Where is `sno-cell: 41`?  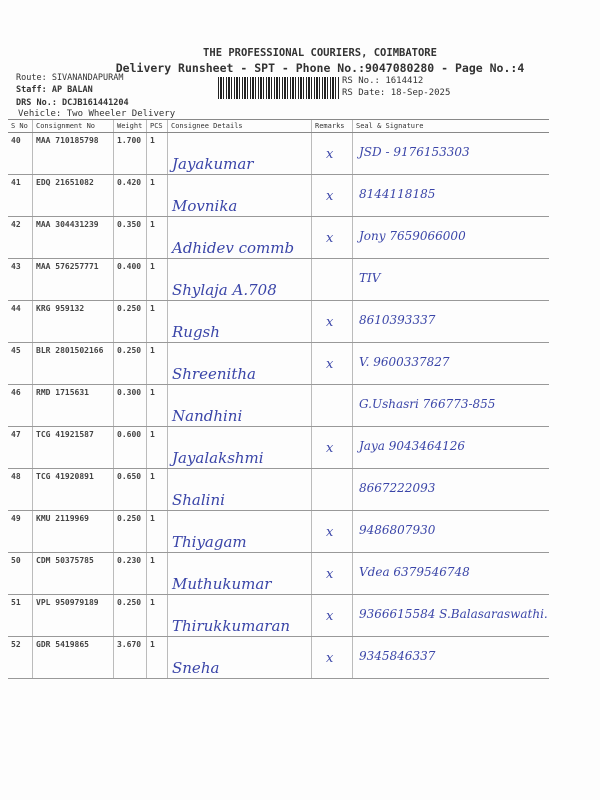
sno-cell: 41 is located at coordinates (20, 195).